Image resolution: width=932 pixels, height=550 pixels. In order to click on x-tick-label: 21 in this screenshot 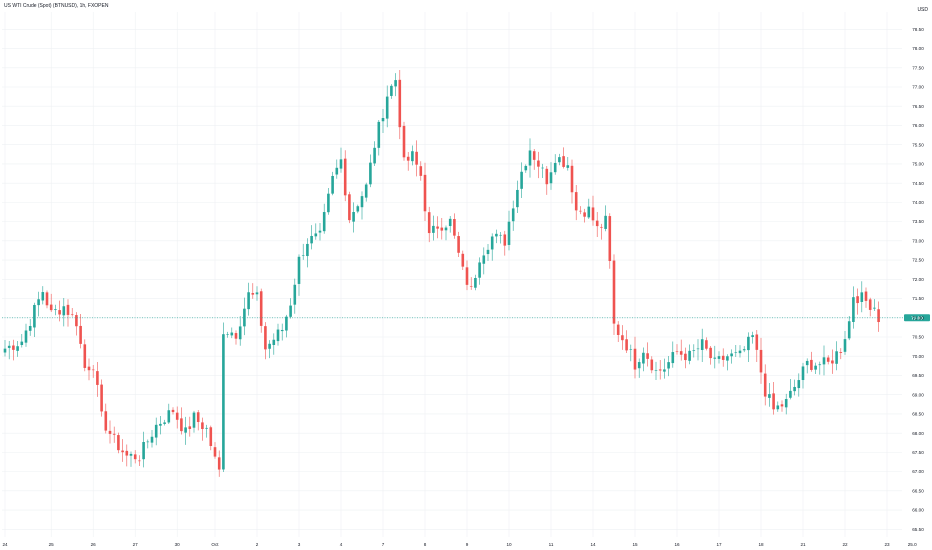, I will do `click(803, 544)`.